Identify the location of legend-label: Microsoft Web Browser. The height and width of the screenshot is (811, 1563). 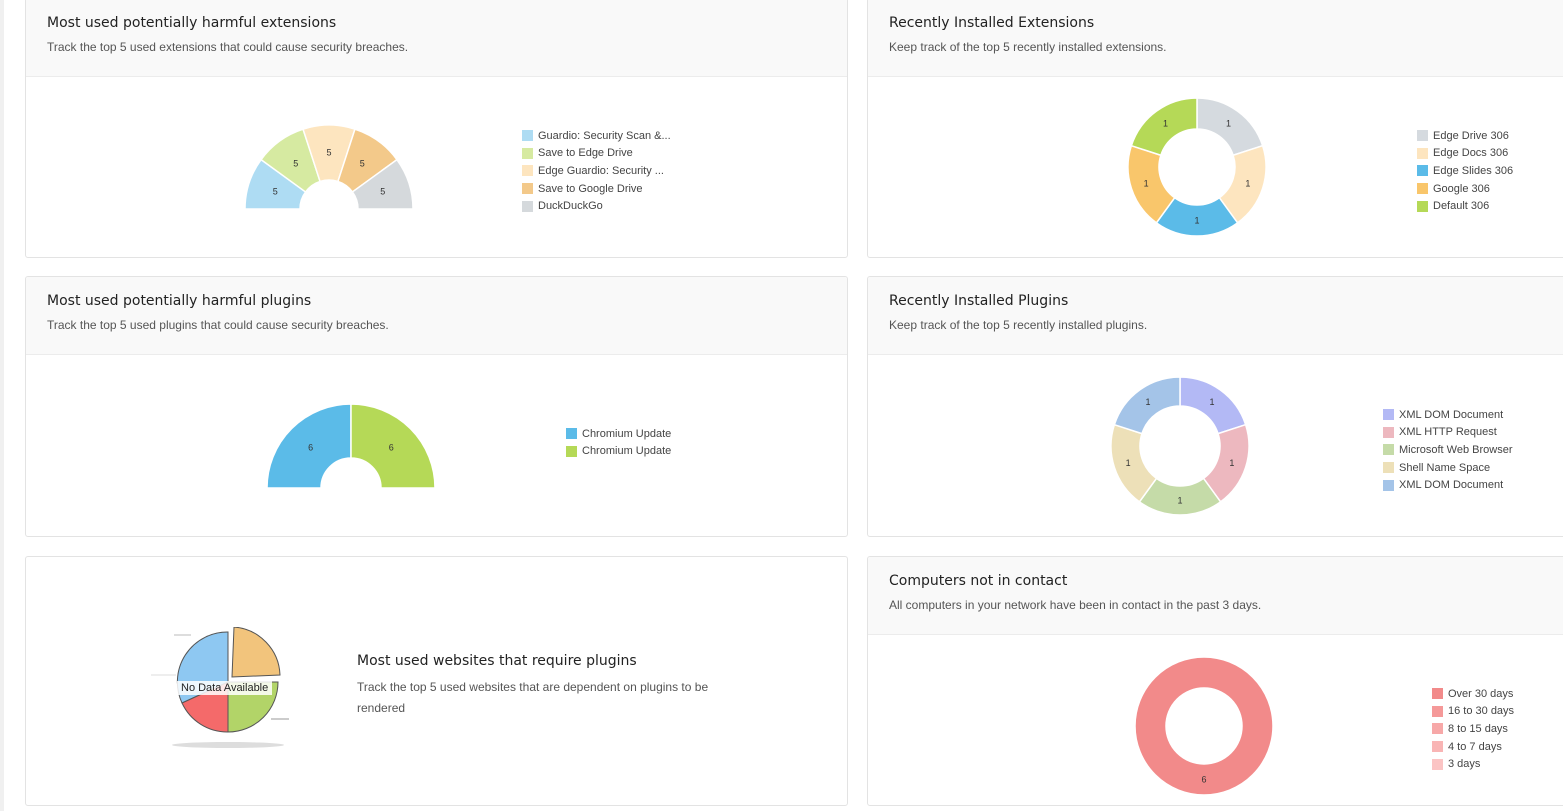
(1456, 449).